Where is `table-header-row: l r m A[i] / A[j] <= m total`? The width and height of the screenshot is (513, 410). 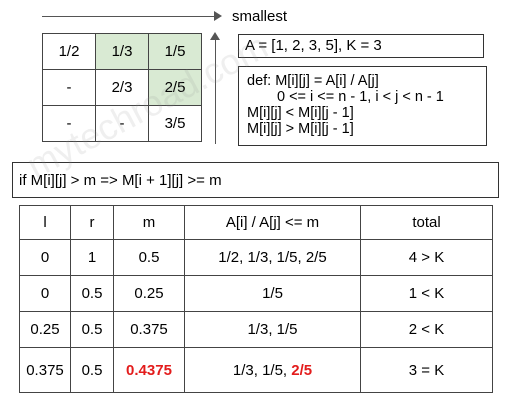 table-header-row: l r m A[i] / A[j] <= m total is located at coordinates (256, 222).